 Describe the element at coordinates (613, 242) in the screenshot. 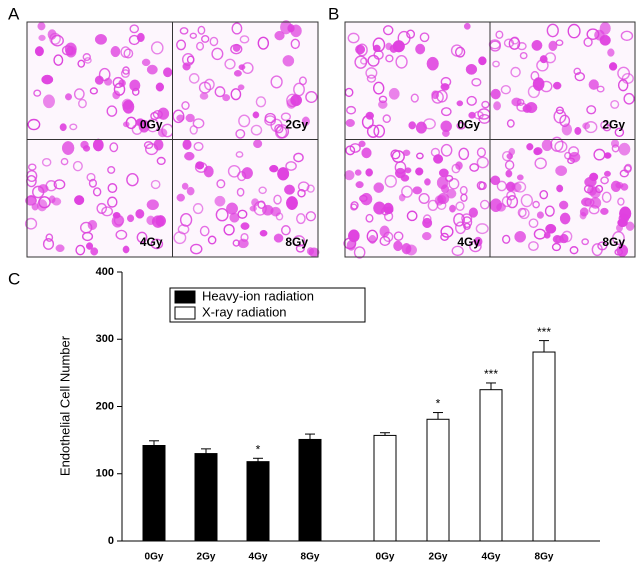

I see `dose-label: 8Gy` at that location.